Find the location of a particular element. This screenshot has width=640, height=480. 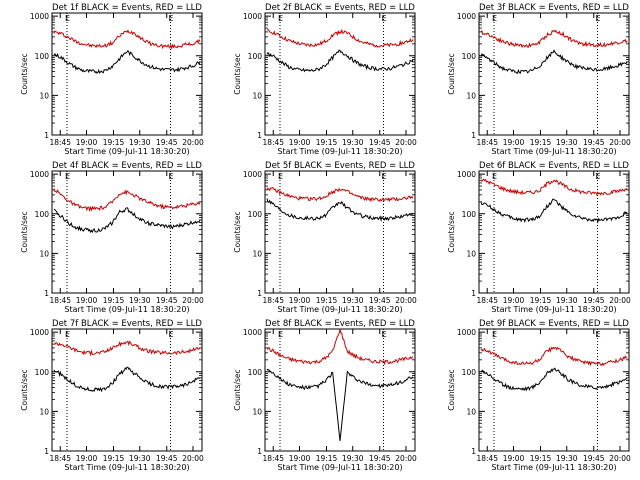

panel-title: Det 7f BLACK = Events, RED = LLD is located at coordinates (127, 324).